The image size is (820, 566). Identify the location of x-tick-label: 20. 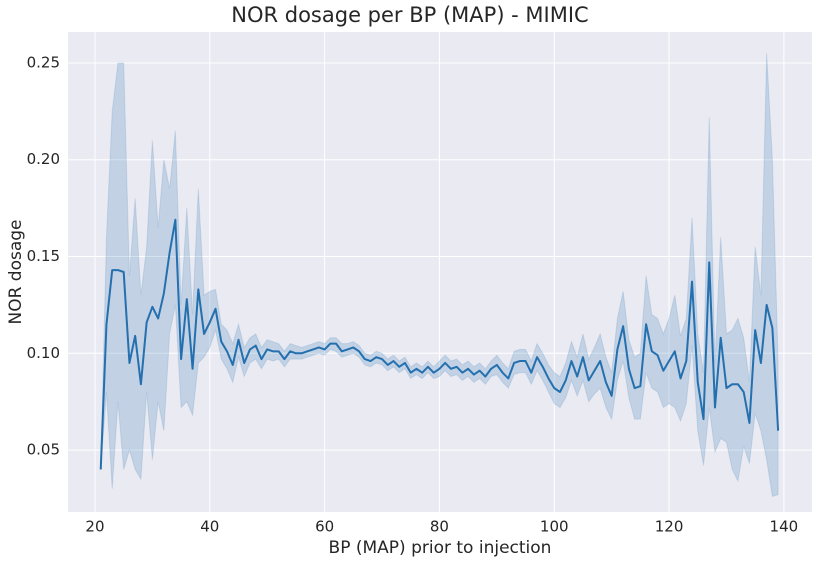
(94, 527).